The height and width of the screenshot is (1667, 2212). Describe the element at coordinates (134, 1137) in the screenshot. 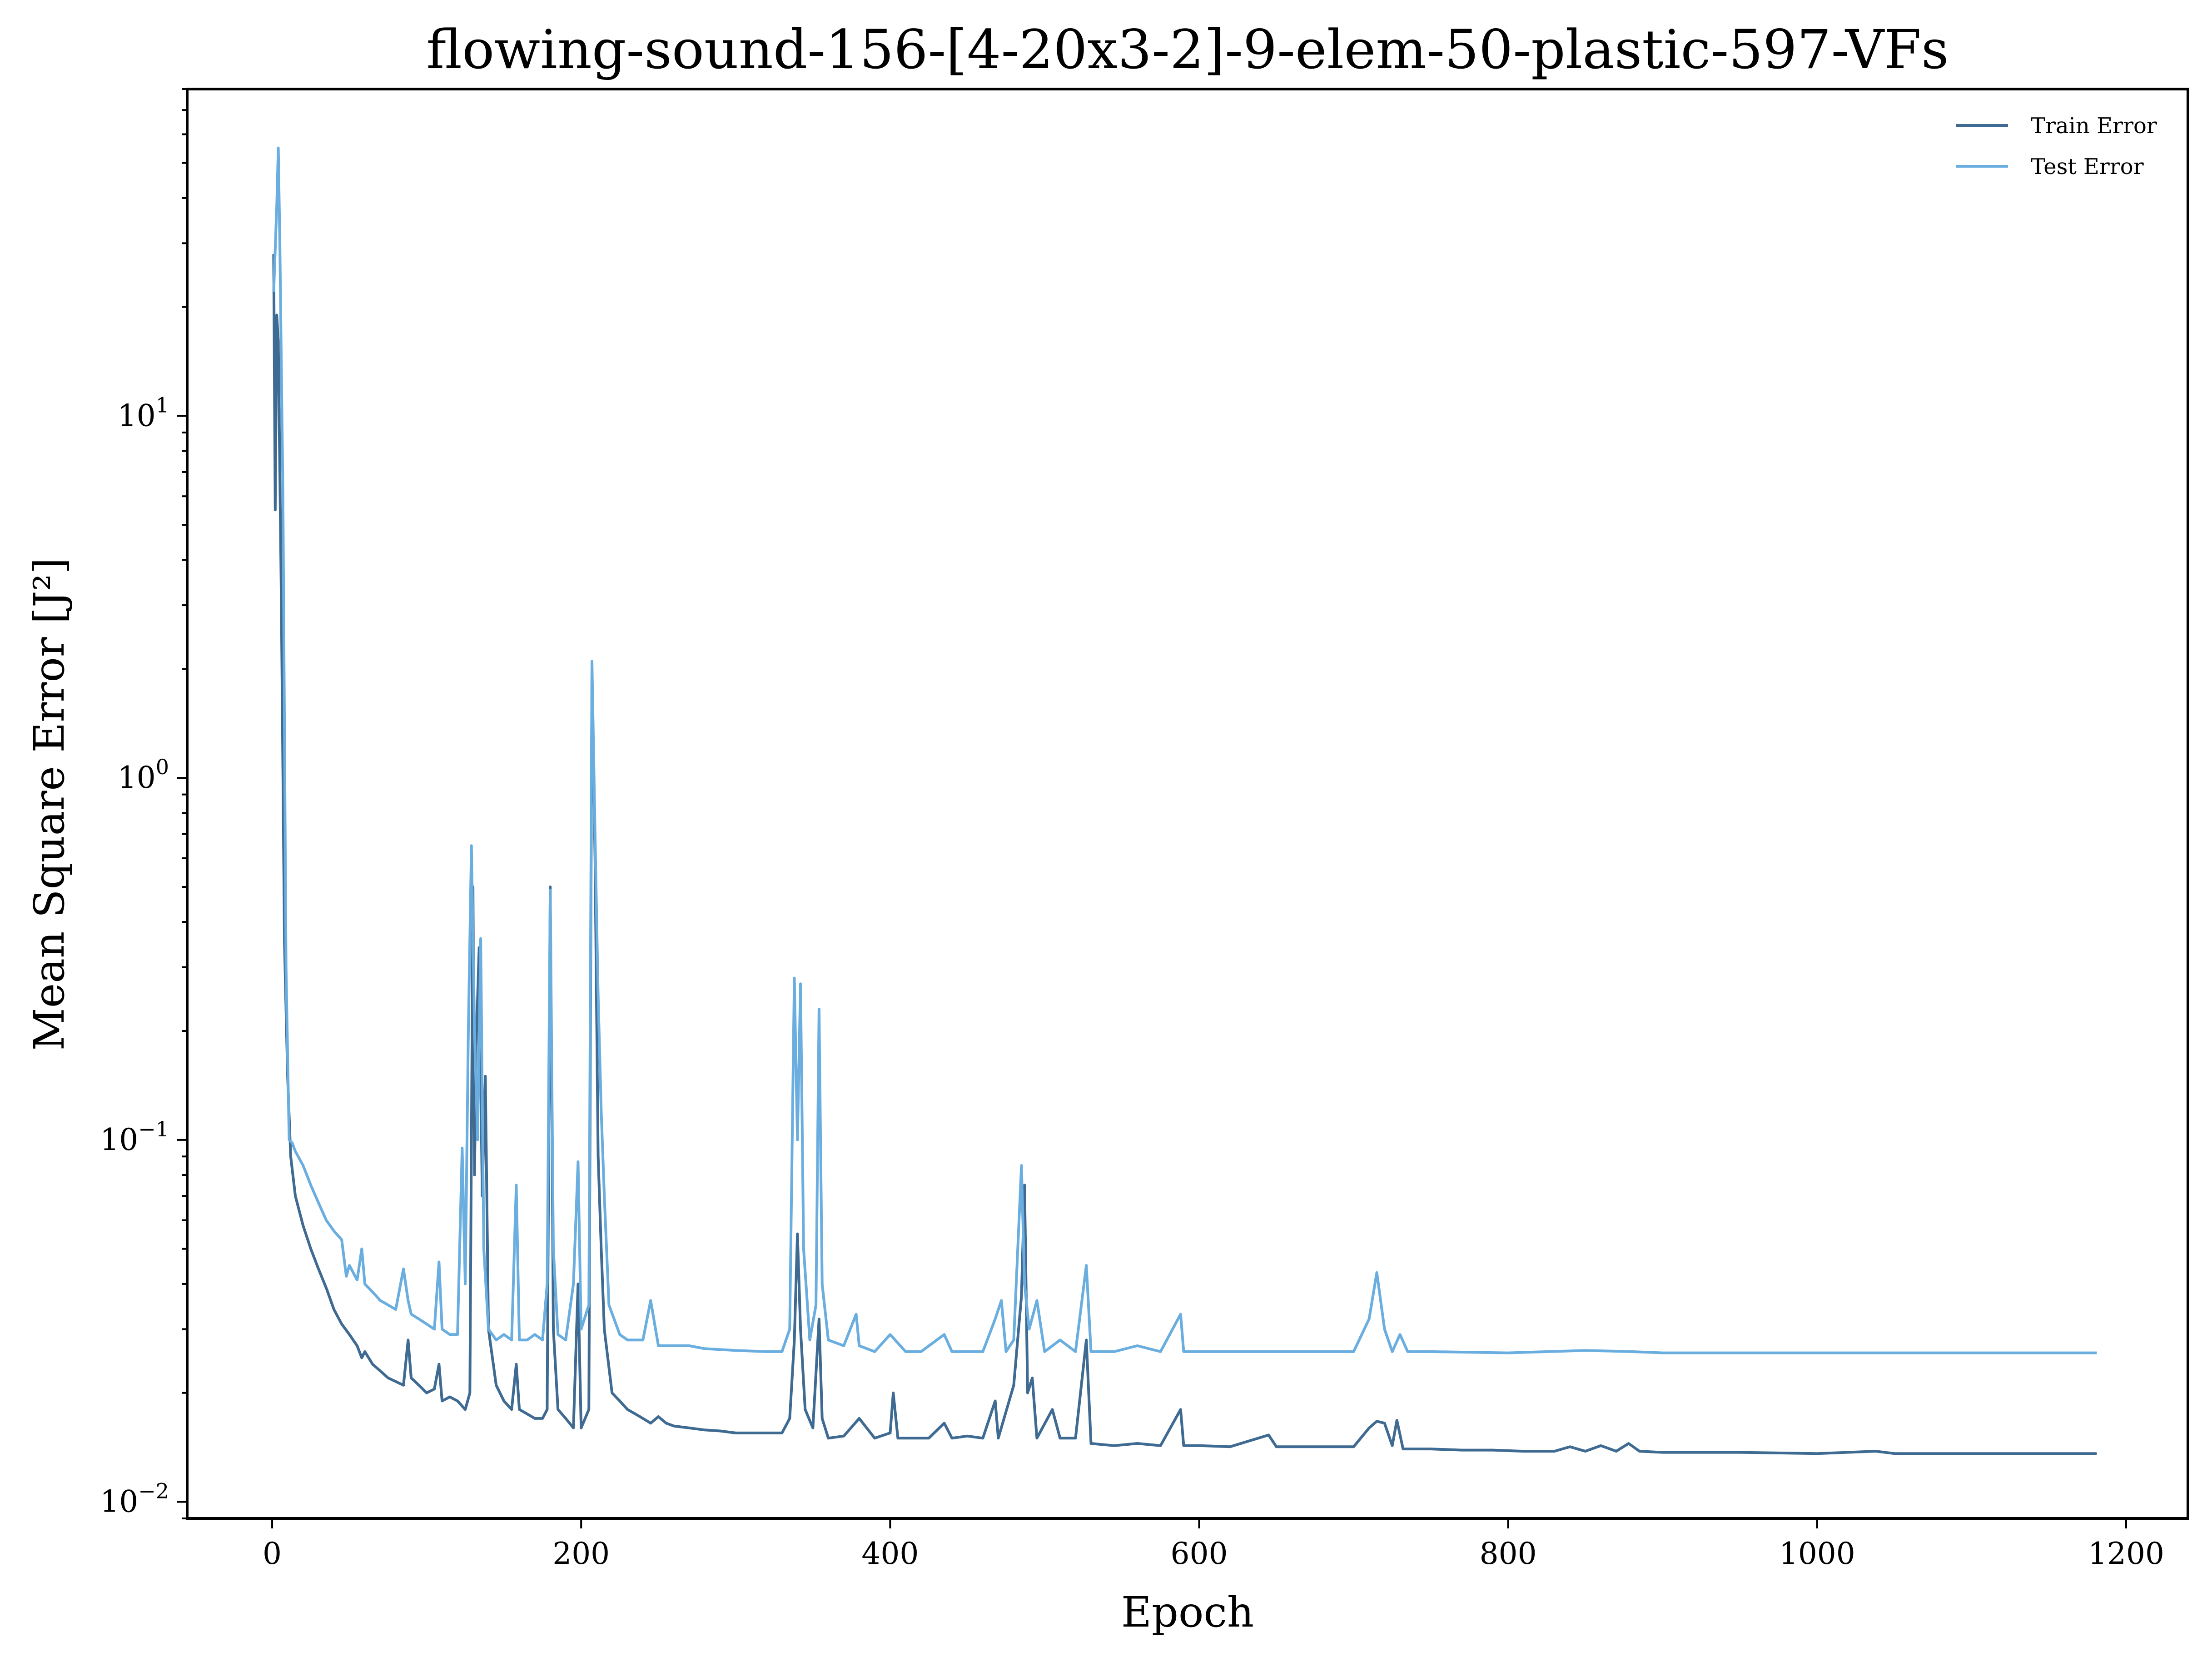

I see `y-tick-label: 10⁻¹` at that location.